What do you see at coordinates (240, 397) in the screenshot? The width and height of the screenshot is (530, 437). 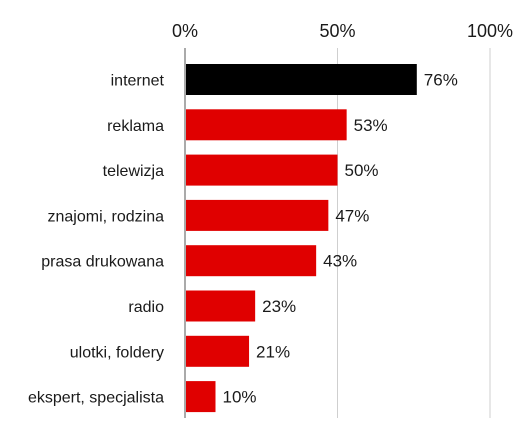 I see `value-label: 10%` at bounding box center [240, 397].